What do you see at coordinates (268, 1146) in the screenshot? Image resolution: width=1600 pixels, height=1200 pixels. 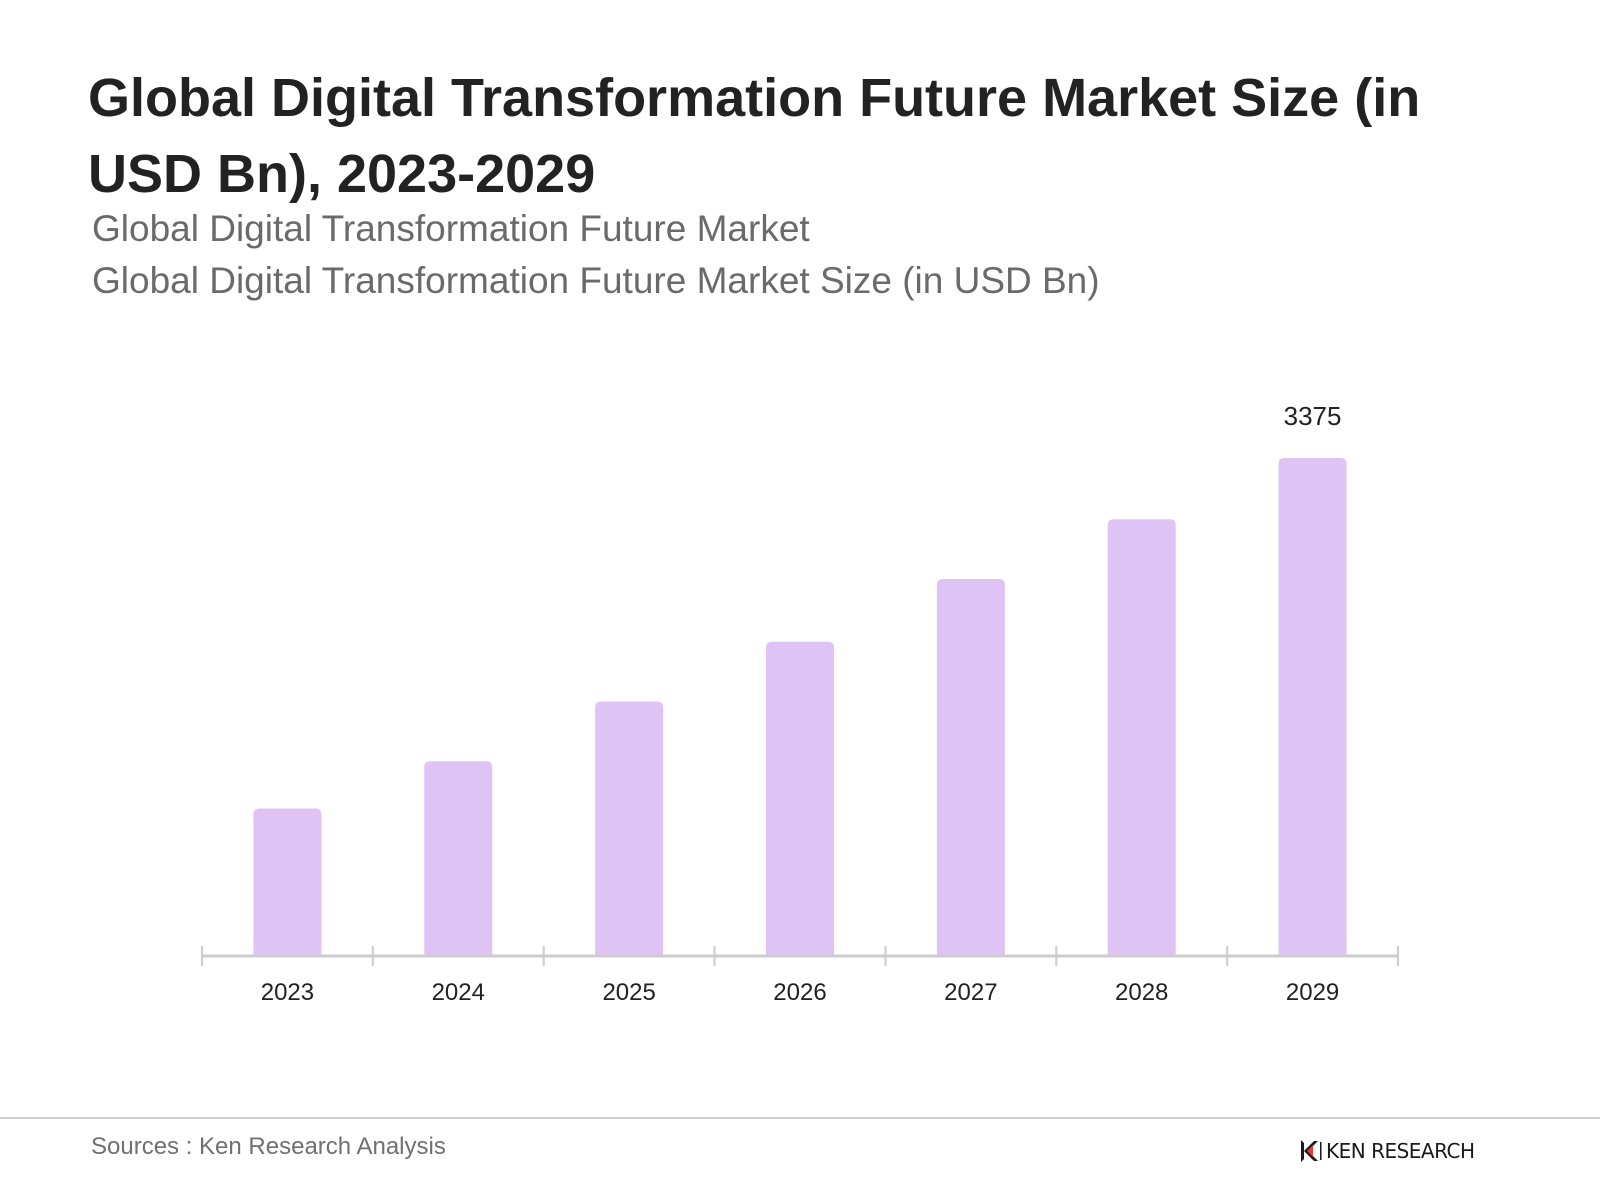 I see `source-note: Sources : Ken Research Analysis` at bounding box center [268, 1146].